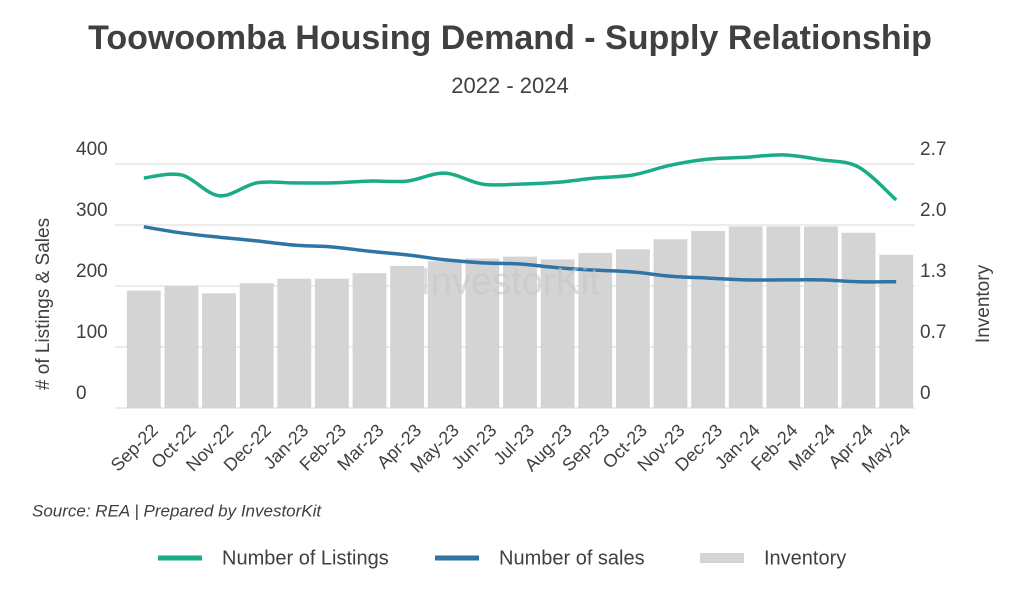  Describe the element at coordinates (509, 85) in the screenshot. I see `chart-subtitle: 2022 - 2024` at that location.